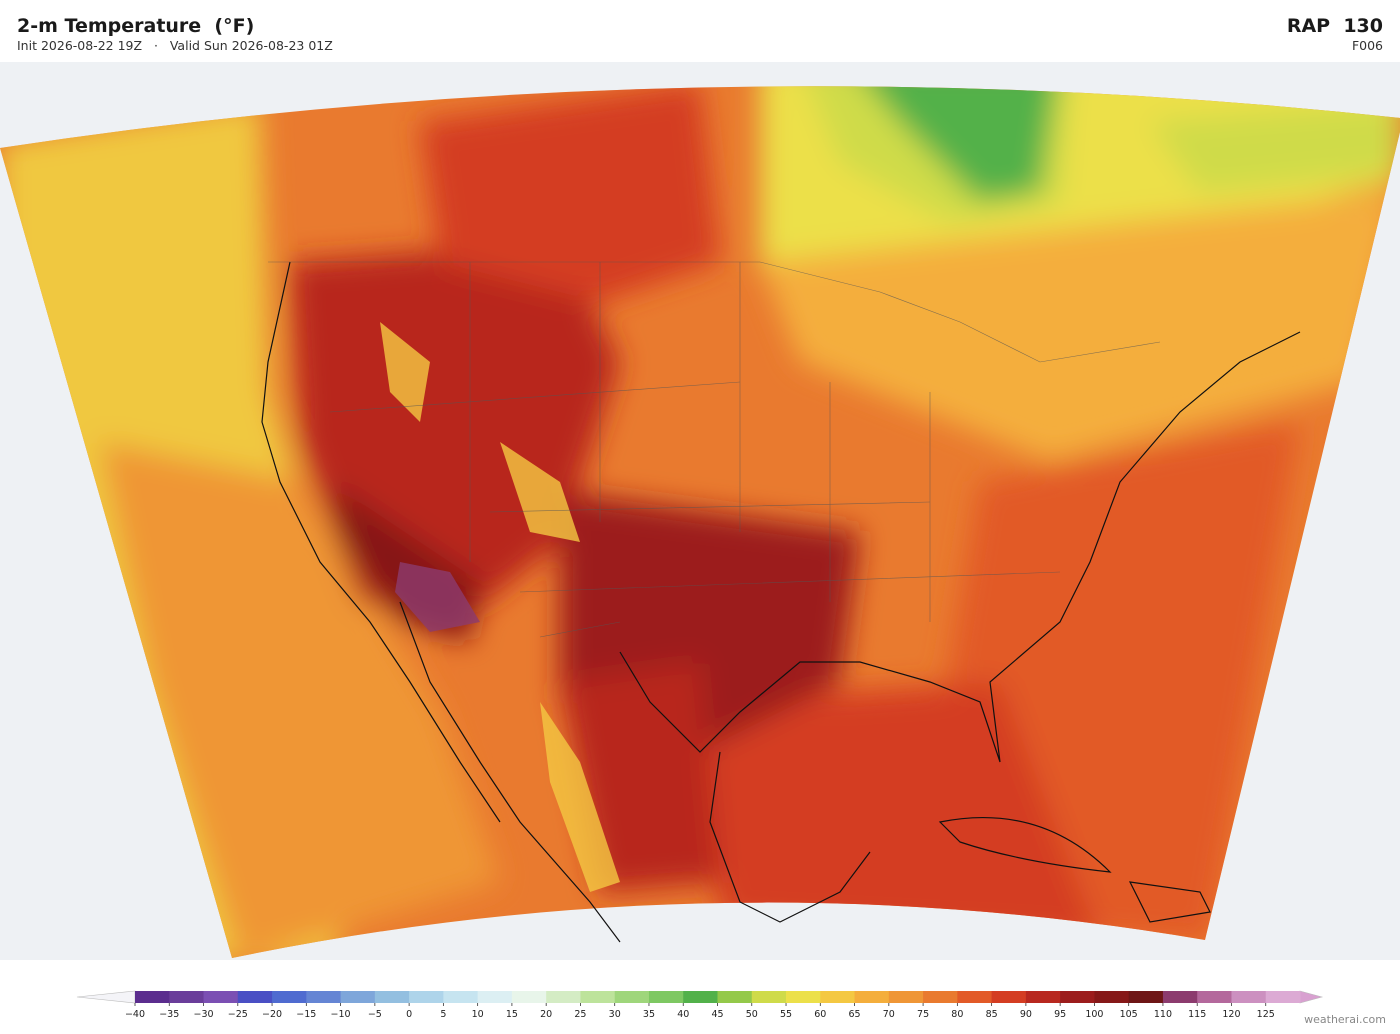 The width and height of the screenshot is (1400, 1034). I want to click on colorbar-tick-label: 70, so click(889, 1014).